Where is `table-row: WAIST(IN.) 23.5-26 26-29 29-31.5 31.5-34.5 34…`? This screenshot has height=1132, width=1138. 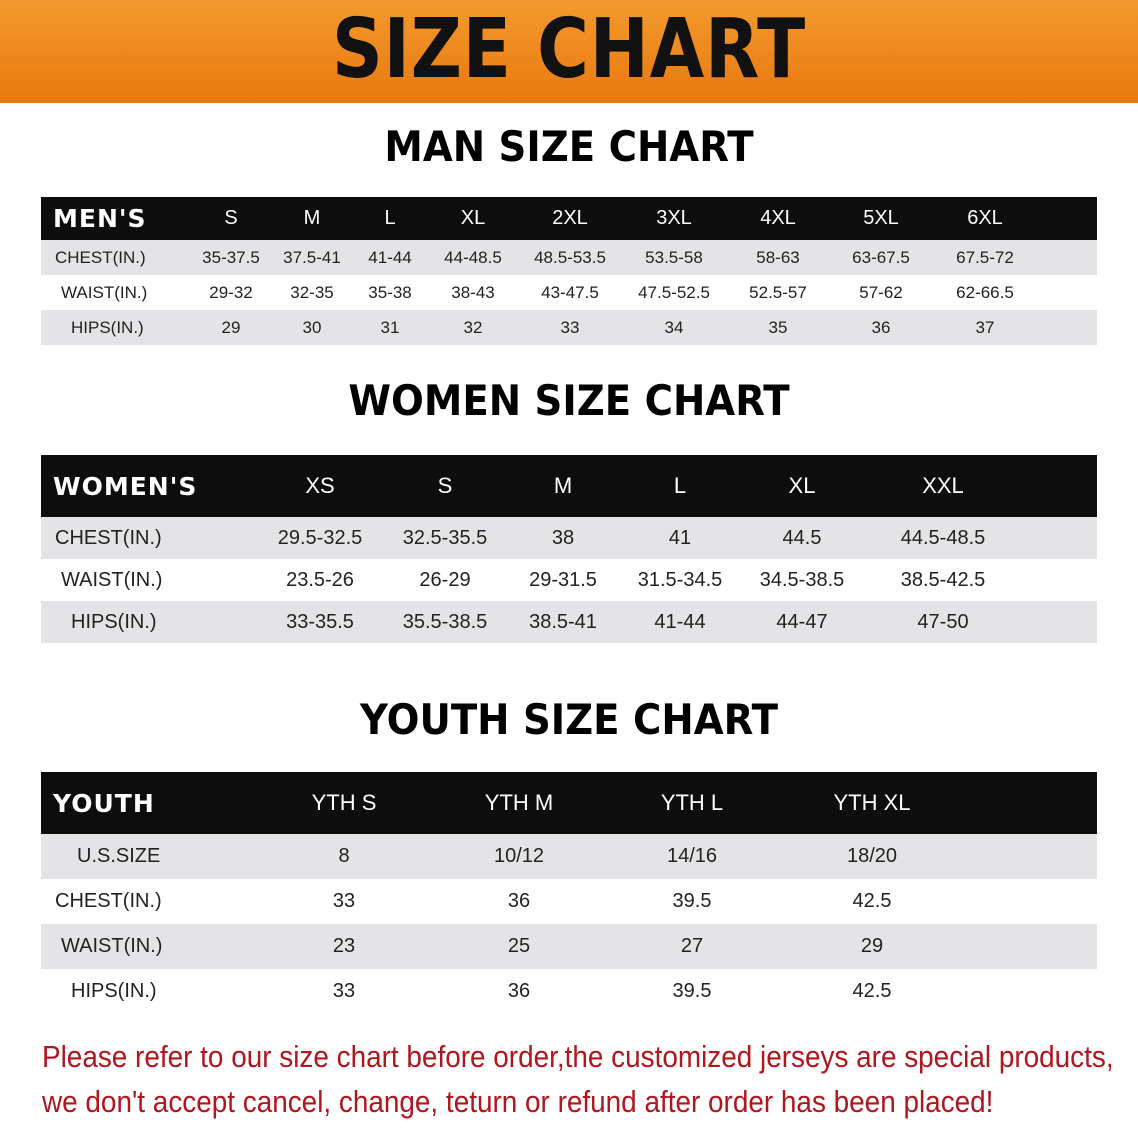 table-row: WAIST(IN.) 23.5-26 26-29 29-31.5 31.5-34.5 34… is located at coordinates (569, 580).